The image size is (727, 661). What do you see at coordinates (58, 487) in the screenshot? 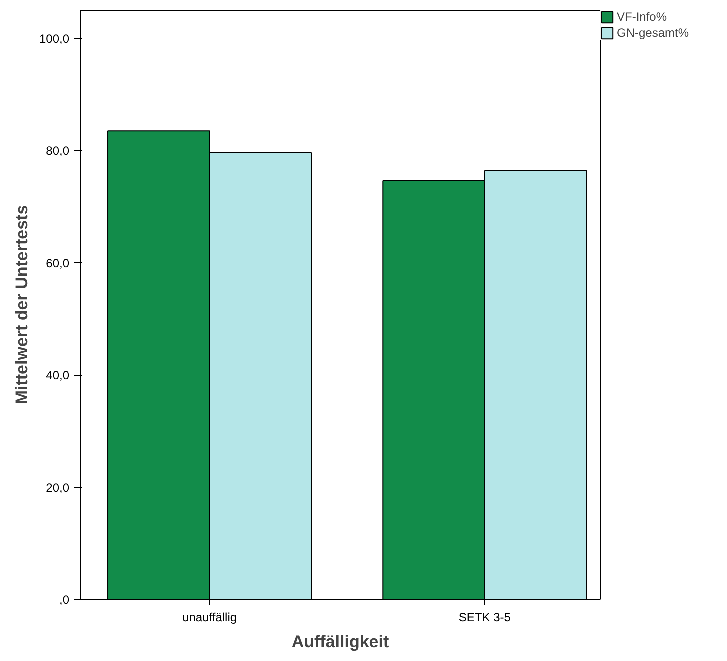
I see `y-tick-label: 20,0` at bounding box center [58, 487].